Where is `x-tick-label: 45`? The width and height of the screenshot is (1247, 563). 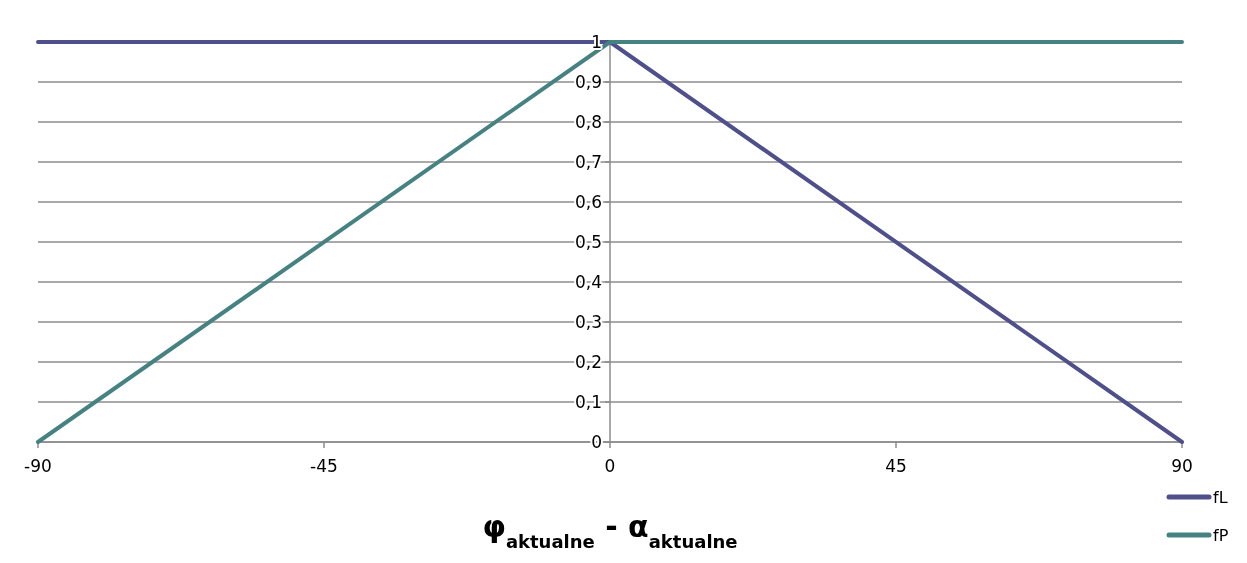 x-tick-label: 45 is located at coordinates (896, 466).